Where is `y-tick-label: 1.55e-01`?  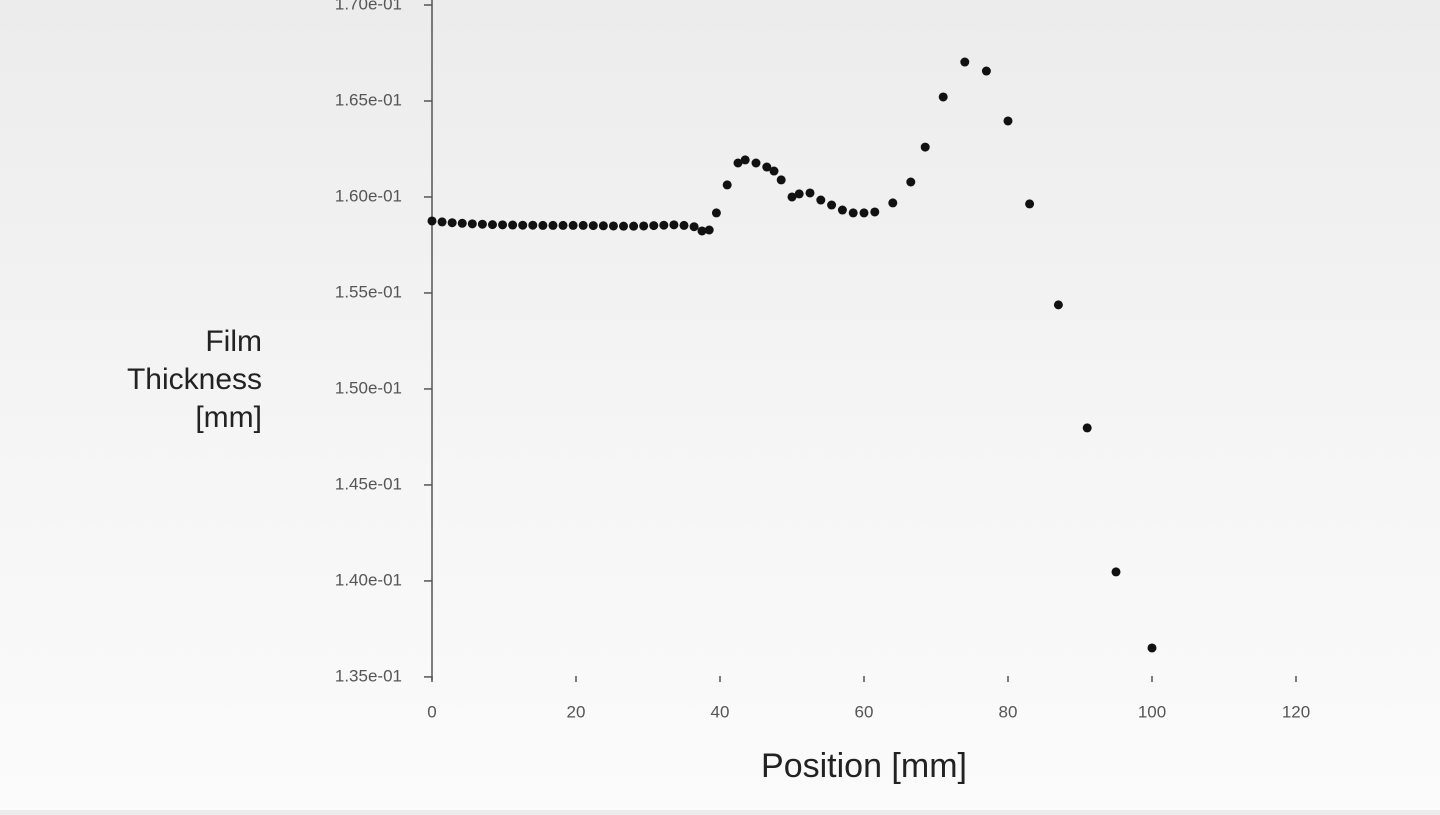 y-tick-label: 1.55e-01 is located at coordinates (368, 291).